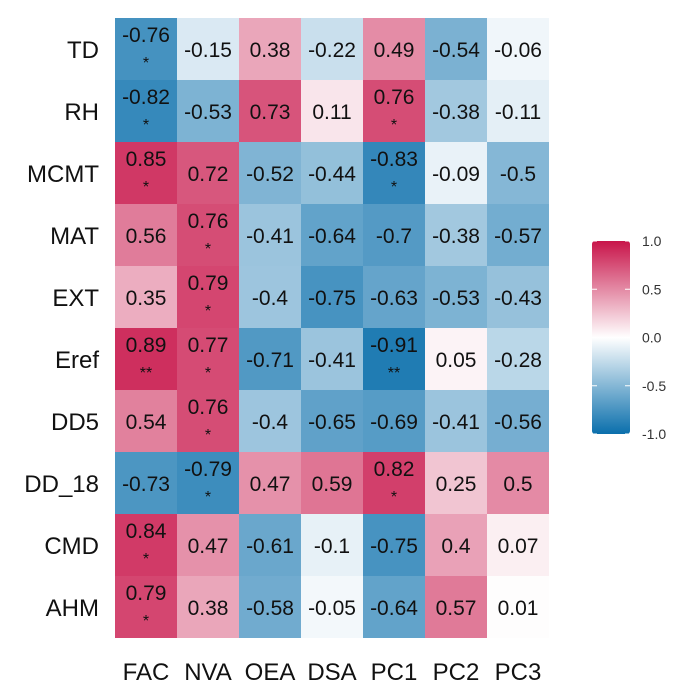 This screenshot has height=700, width=700. I want to click on cell-value-label: 0.35, so click(146, 298).